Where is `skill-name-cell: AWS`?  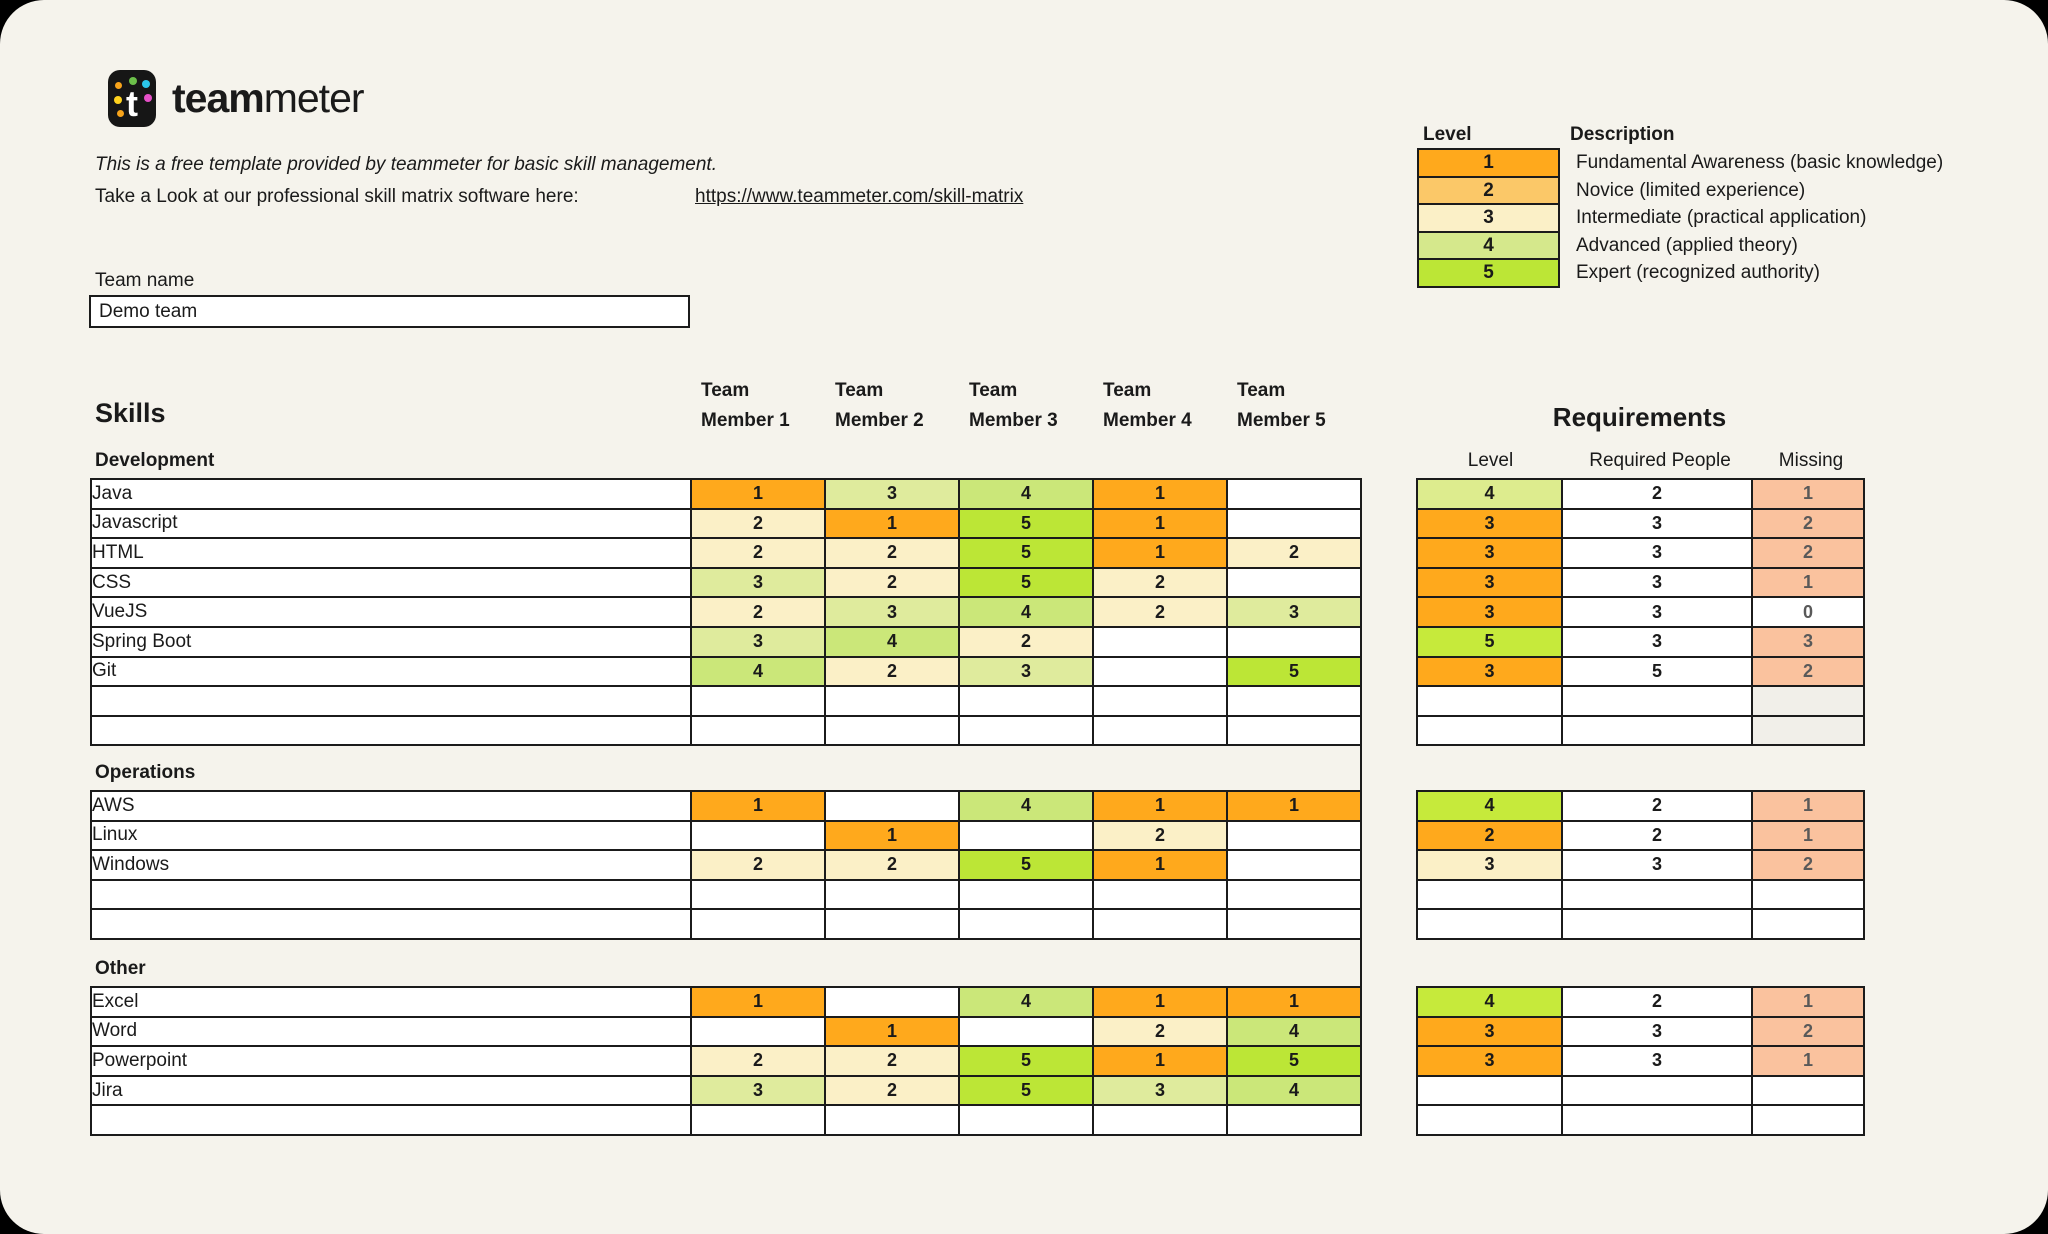
skill-name-cell: AWS is located at coordinates (391, 806).